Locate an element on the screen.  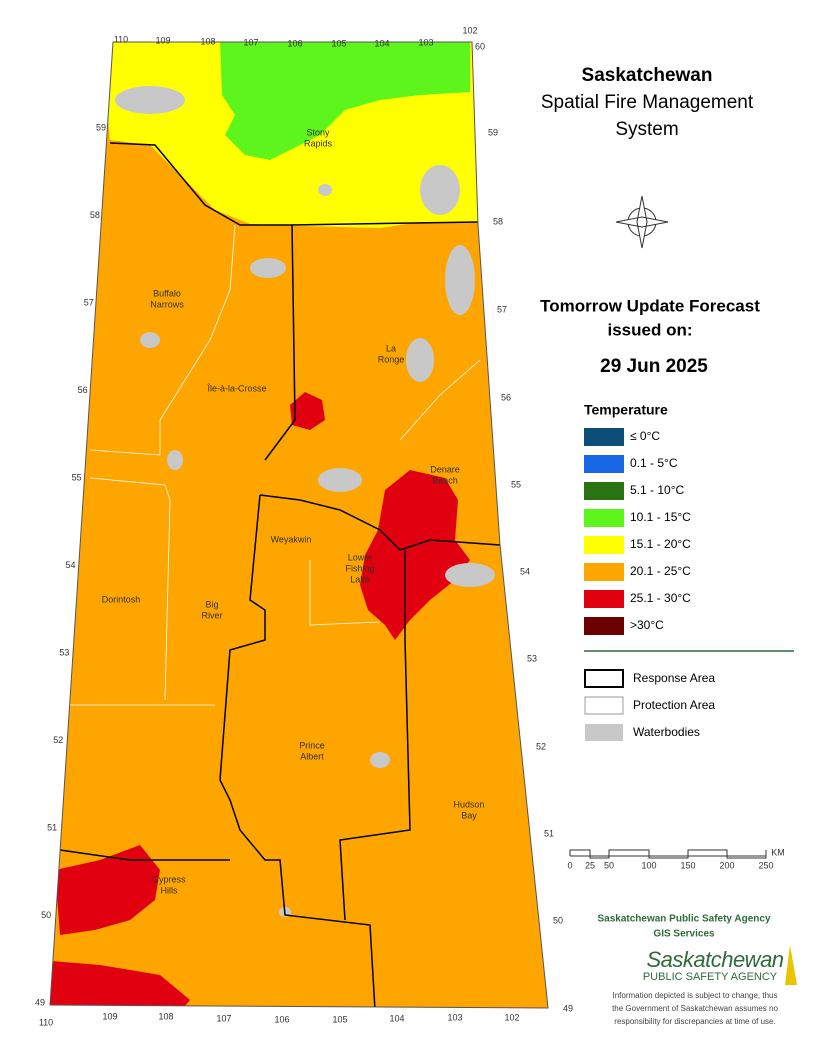
longitude-label: 102 is located at coordinates (469, 30).